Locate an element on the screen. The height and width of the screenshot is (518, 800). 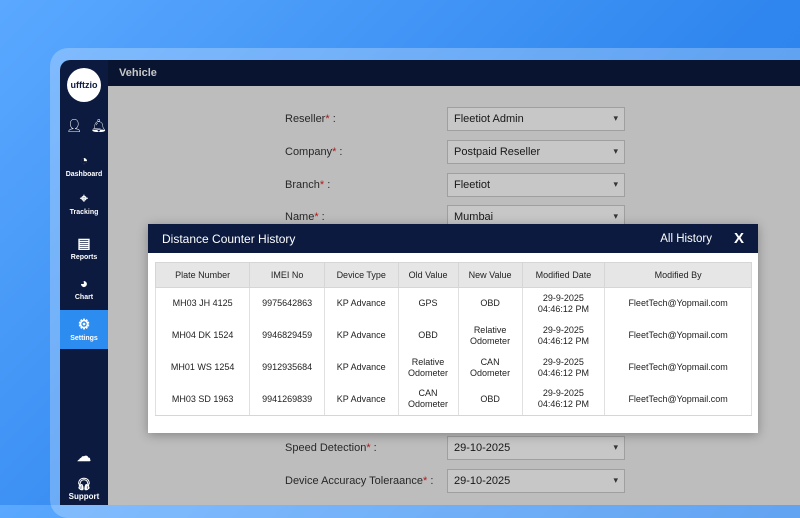
company-select: Postpaid Reseller is located at coordinates (536, 152).